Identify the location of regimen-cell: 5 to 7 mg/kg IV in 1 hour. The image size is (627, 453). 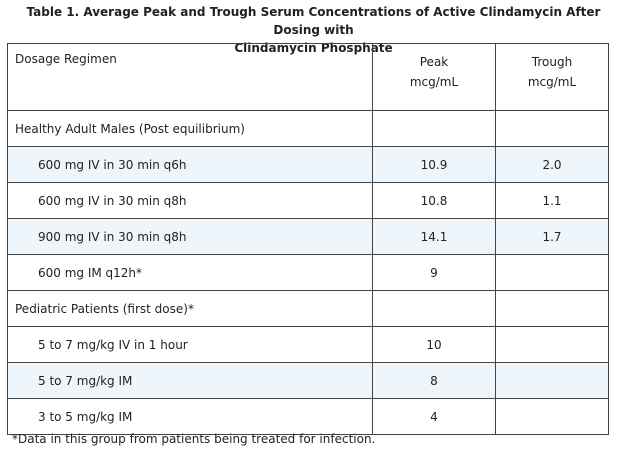
(190, 344).